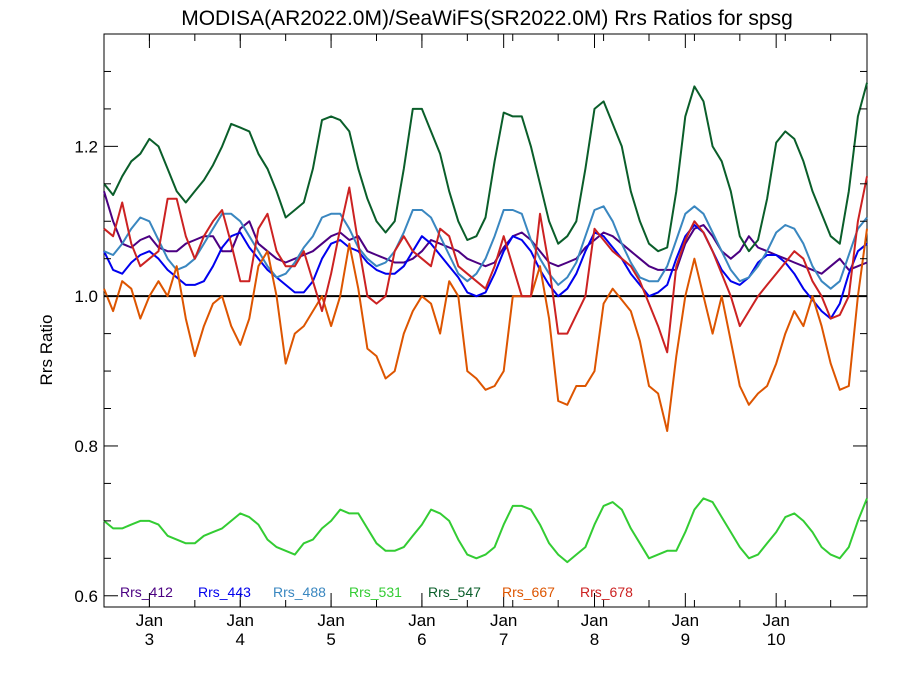  Describe the element at coordinates (149, 639) in the screenshot. I see `x-tick-day-label: 3` at that location.